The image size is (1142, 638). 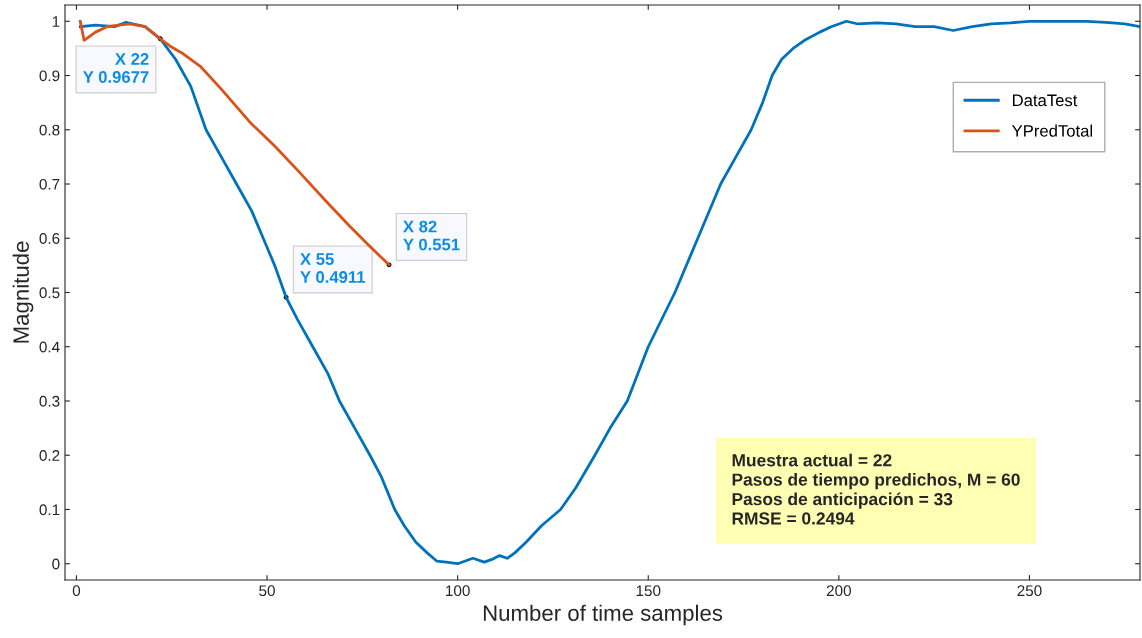 What do you see at coordinates (49, 130) in the screenshot?
I see `y-tick-label: 0.8` at bounding box center [49, 130].